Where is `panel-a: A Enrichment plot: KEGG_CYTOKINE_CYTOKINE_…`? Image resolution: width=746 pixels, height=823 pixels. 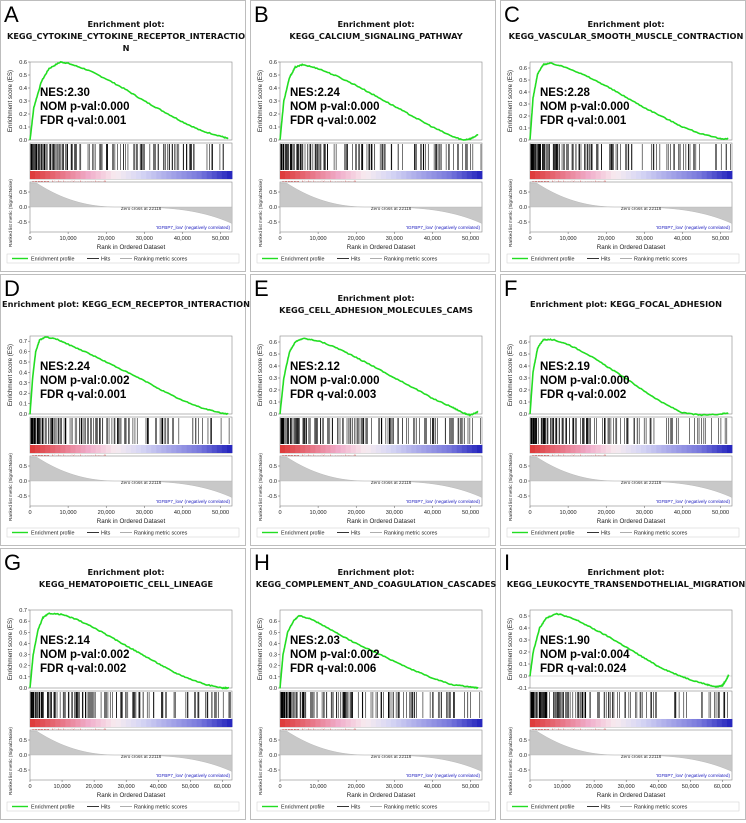
panel-a: A Enrichment plot: KEGG_CYTOKINE_CYTOKINE_… is located at coordinates (123, 136).